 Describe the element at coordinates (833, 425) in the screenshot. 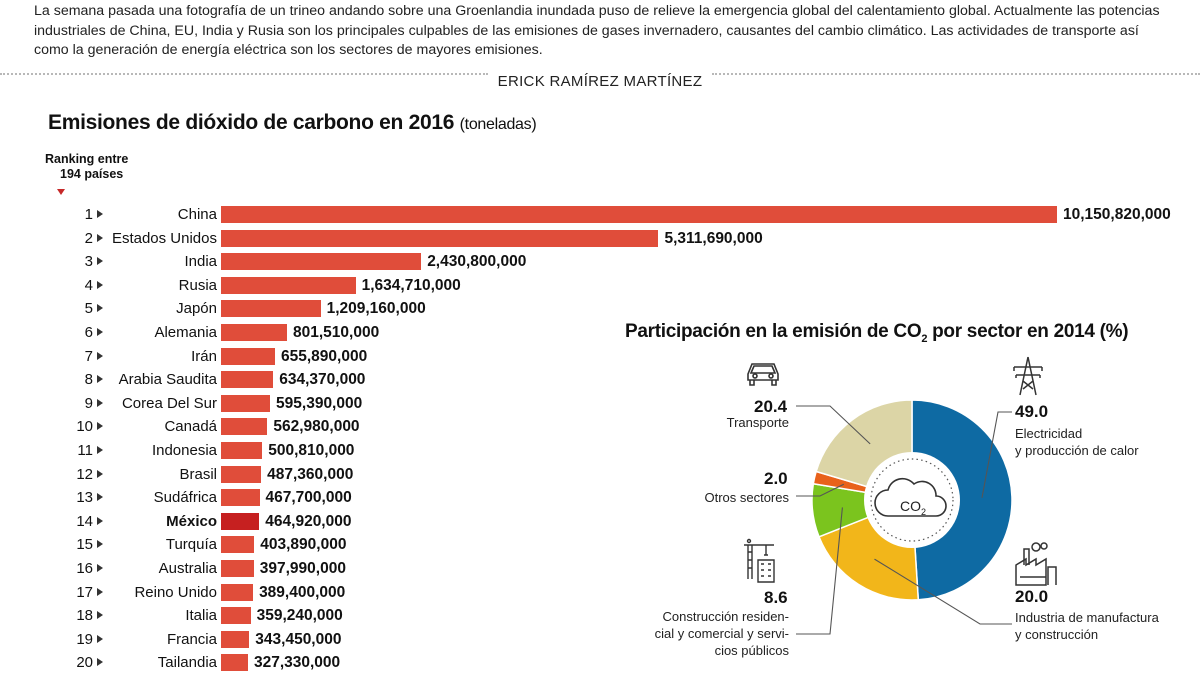

I see `leader-line-transporte` at that location.